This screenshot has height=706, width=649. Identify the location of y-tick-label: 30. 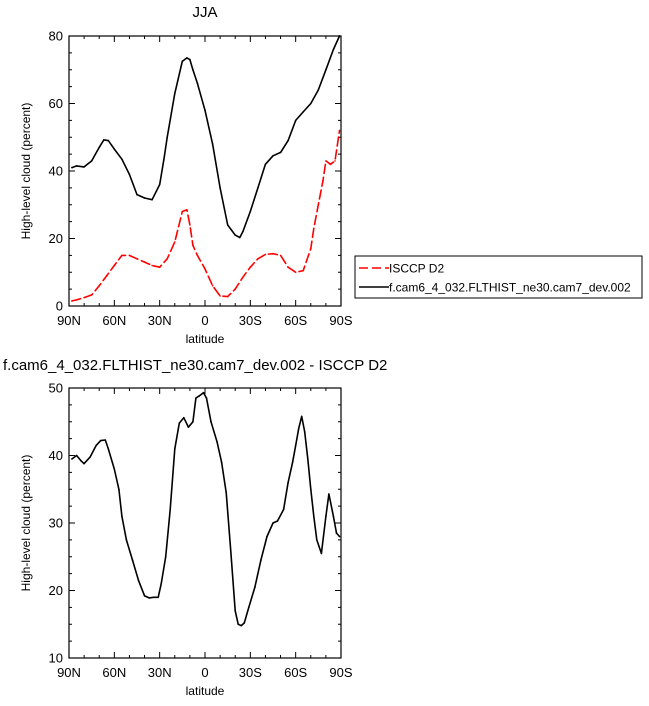
(56, 523).